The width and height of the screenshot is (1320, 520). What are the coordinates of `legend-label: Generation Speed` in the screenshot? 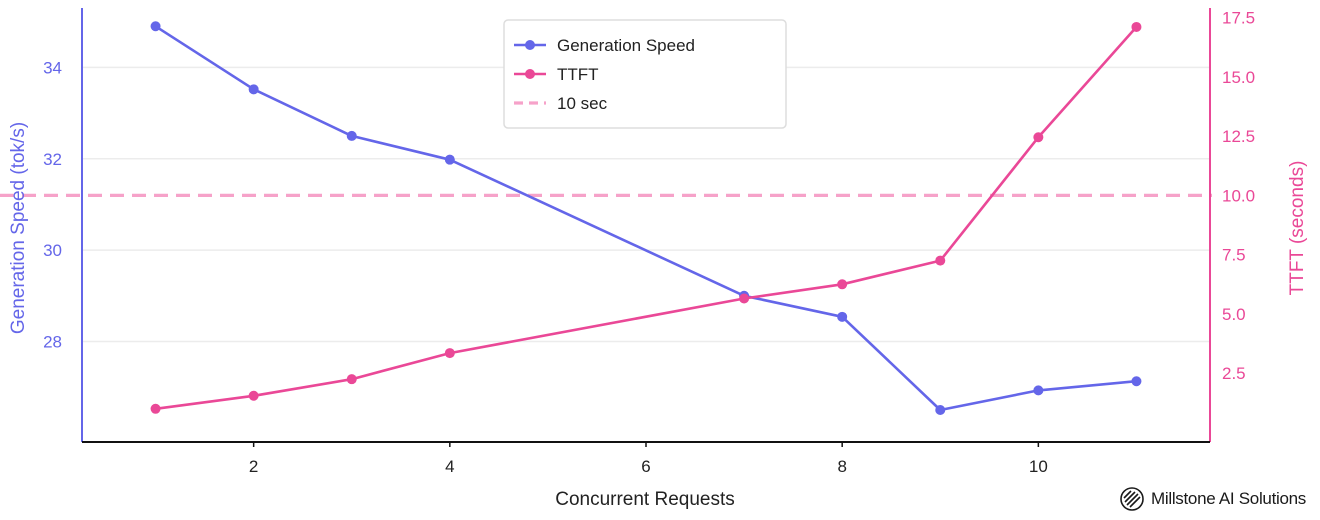 It's located at (626, 45).